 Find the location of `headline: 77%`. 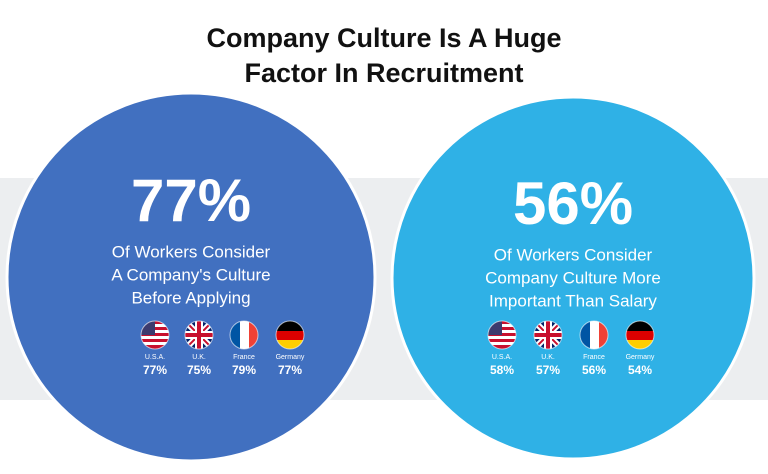

headline: 77% is located at coordinates (191, 200).